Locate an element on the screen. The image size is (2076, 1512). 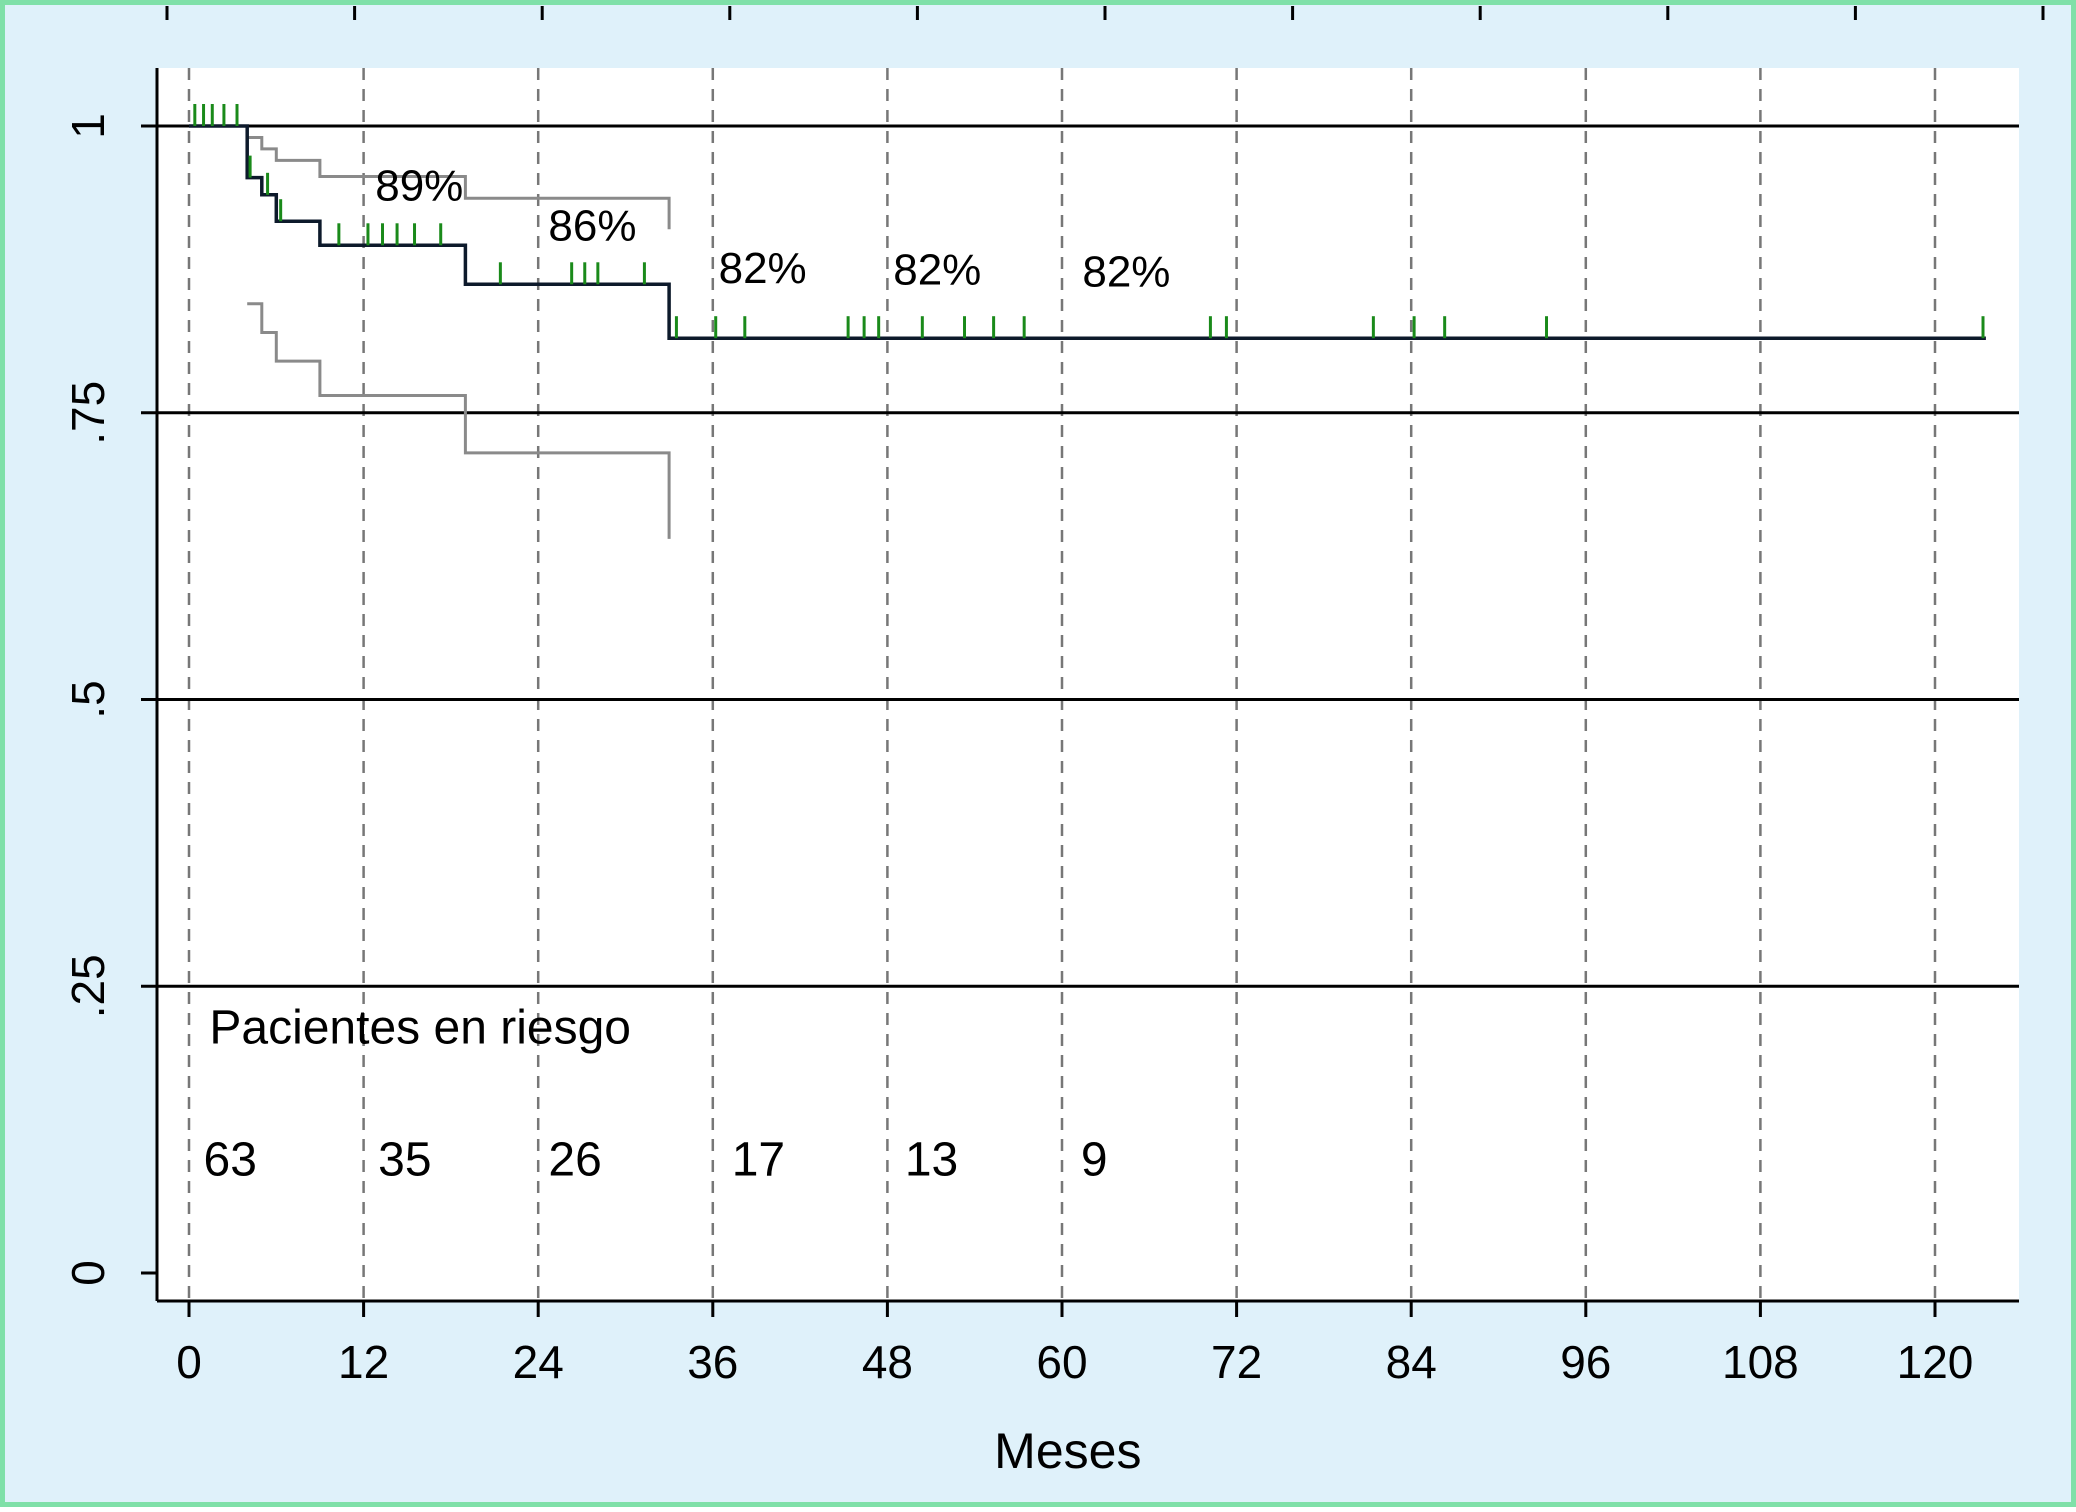
x-tick-label: 36 is located at coordinates (712, 1362).